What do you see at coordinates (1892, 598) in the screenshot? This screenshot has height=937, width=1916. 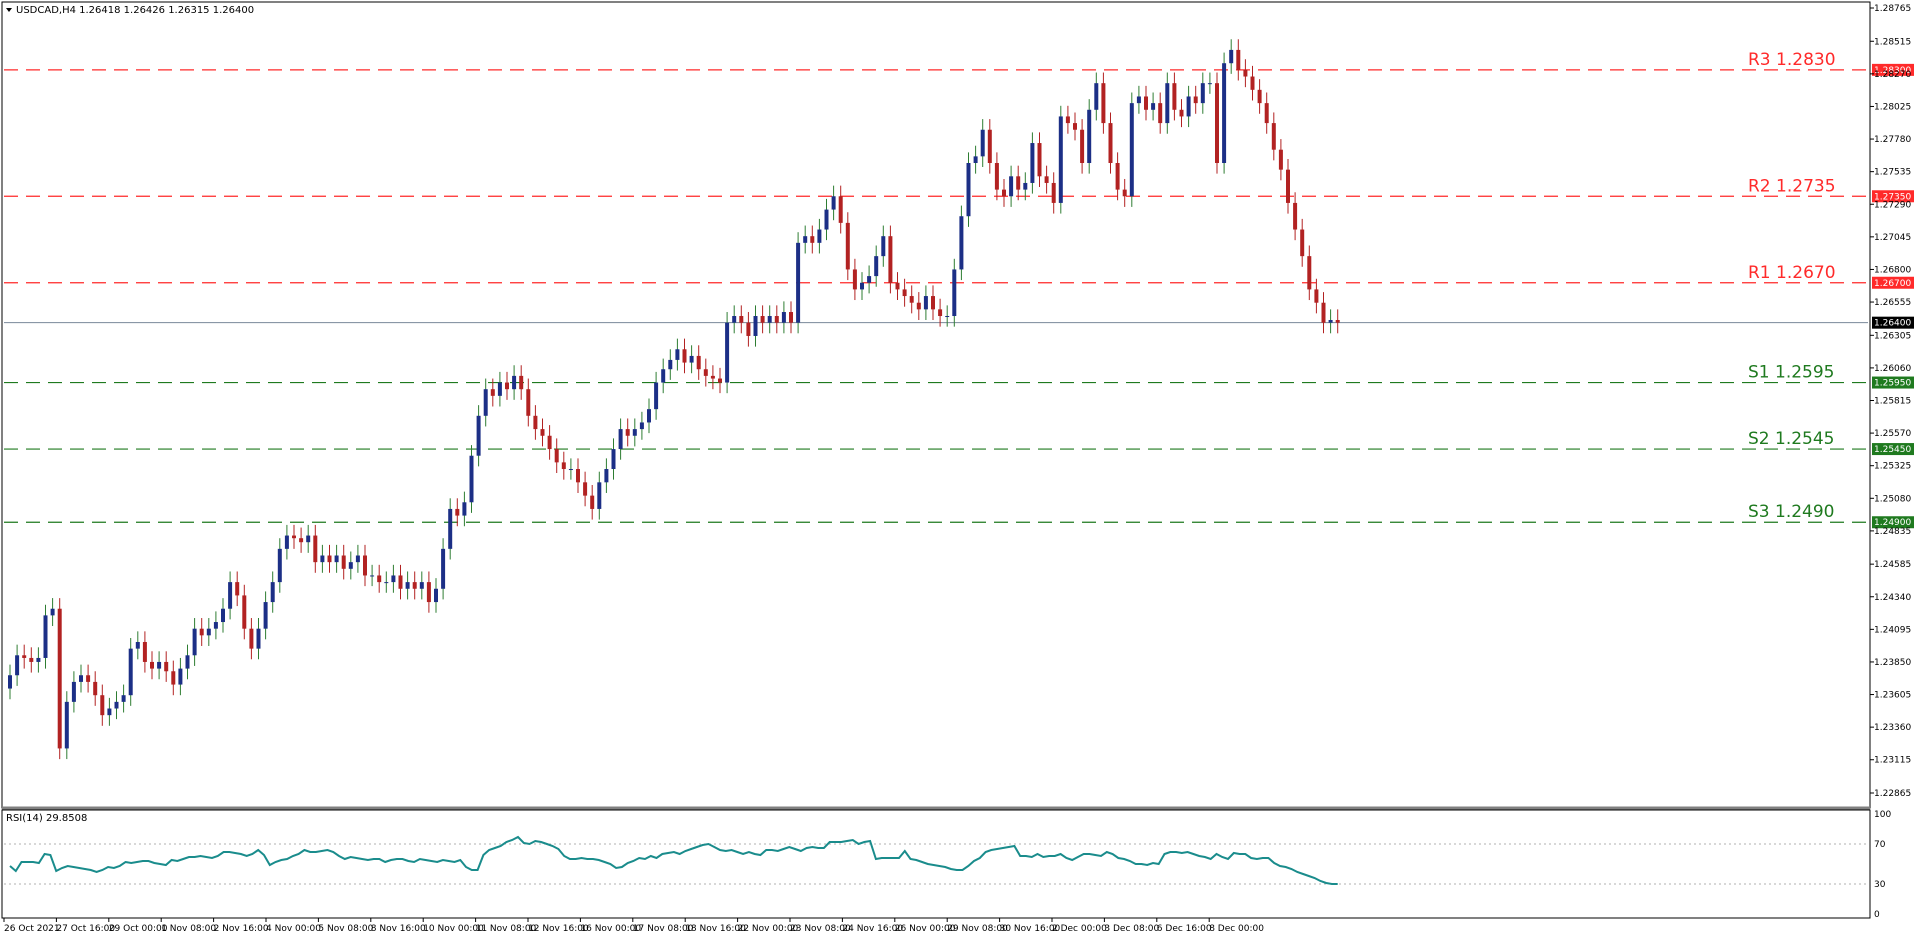 I see `price-tick-label: 1.24340` at bounding box center [1892, 598].